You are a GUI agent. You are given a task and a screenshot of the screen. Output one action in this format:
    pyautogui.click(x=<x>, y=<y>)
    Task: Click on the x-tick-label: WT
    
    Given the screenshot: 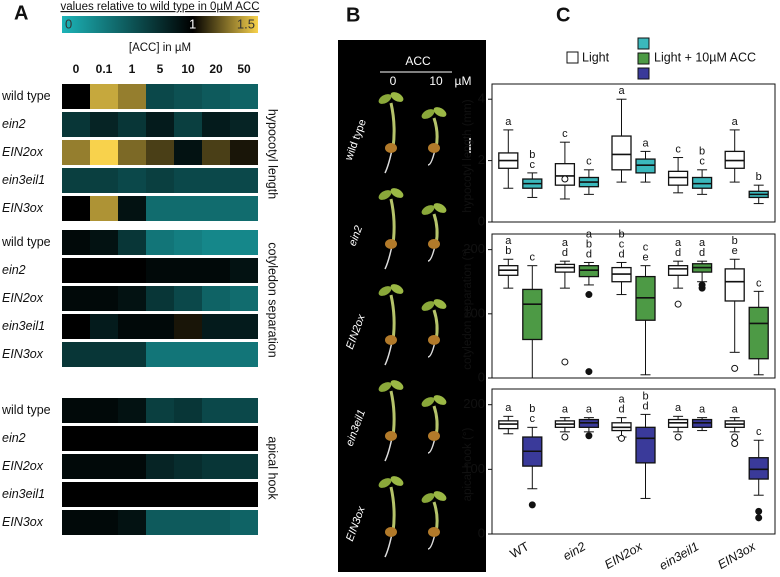 What is the action you would take?
    pyautogui.click(x=520, y=550)
    